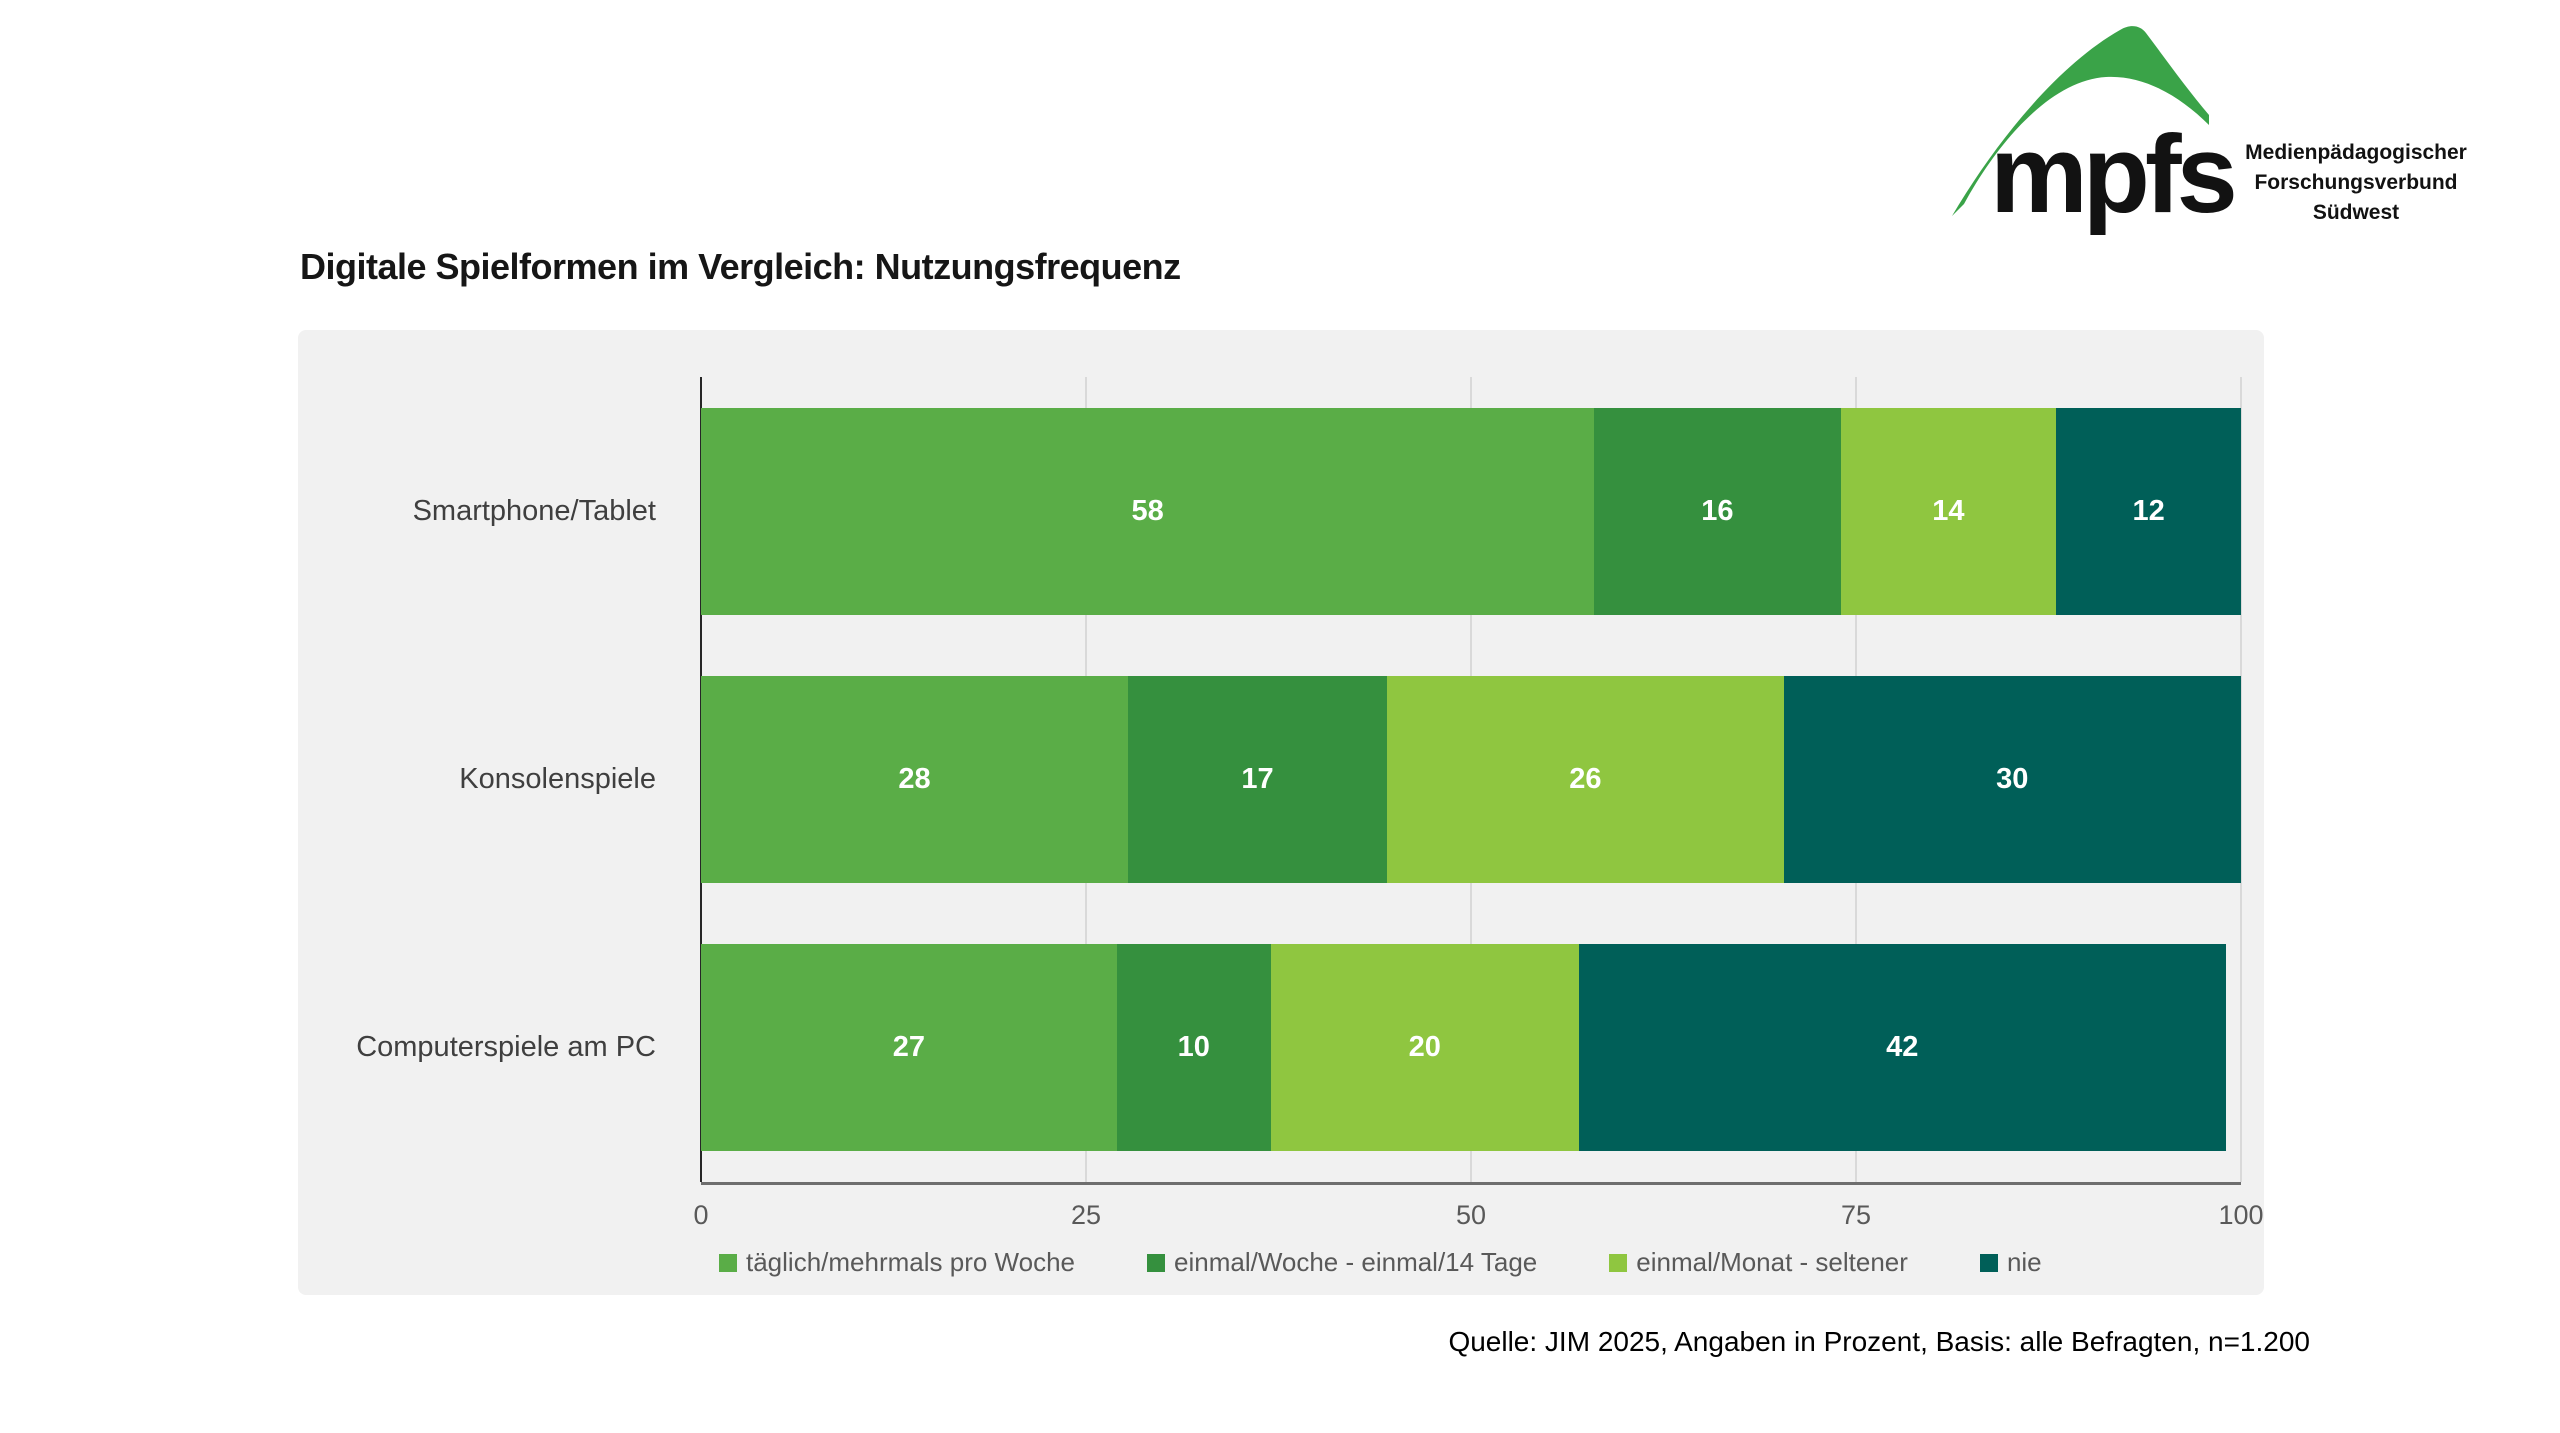 This screenshot has width=2560, height=1433. What do you see at coordinates (1356, 1262) in the screenshot?
I see `legend-label: einmal/Woche - einmal/14 Tage` at bounding box center [1356, 1262].